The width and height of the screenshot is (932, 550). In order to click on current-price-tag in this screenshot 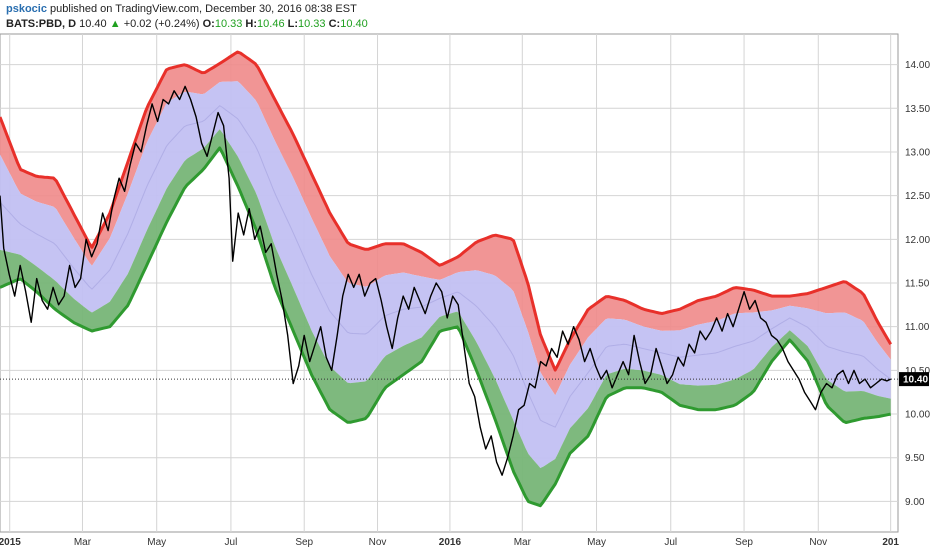, I will do `click(914, 379)`.